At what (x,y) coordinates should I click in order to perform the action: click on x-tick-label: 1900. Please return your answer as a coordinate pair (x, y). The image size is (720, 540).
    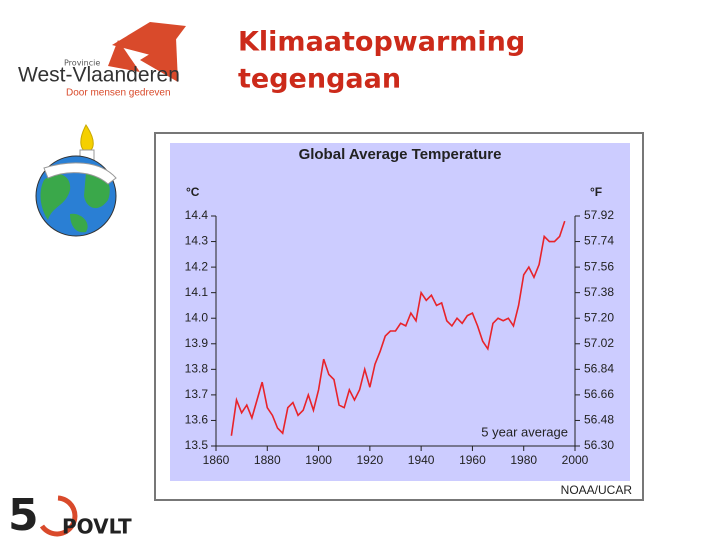
    Looking at the image, I should click on (318, 460).